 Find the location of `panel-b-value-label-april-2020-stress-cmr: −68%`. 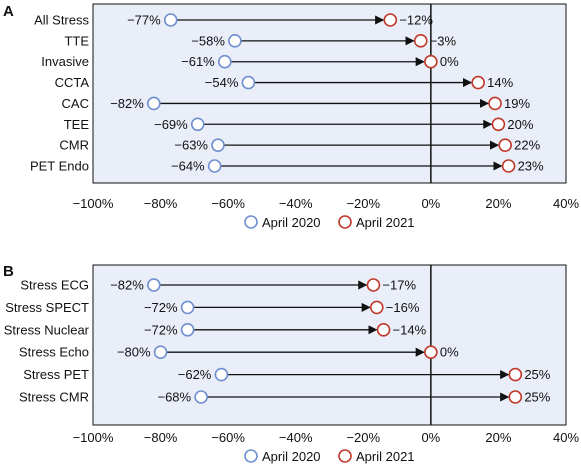

panel-b-value-label-april-2020-stress-cmr: −68% is located at coordinates (174, 397).